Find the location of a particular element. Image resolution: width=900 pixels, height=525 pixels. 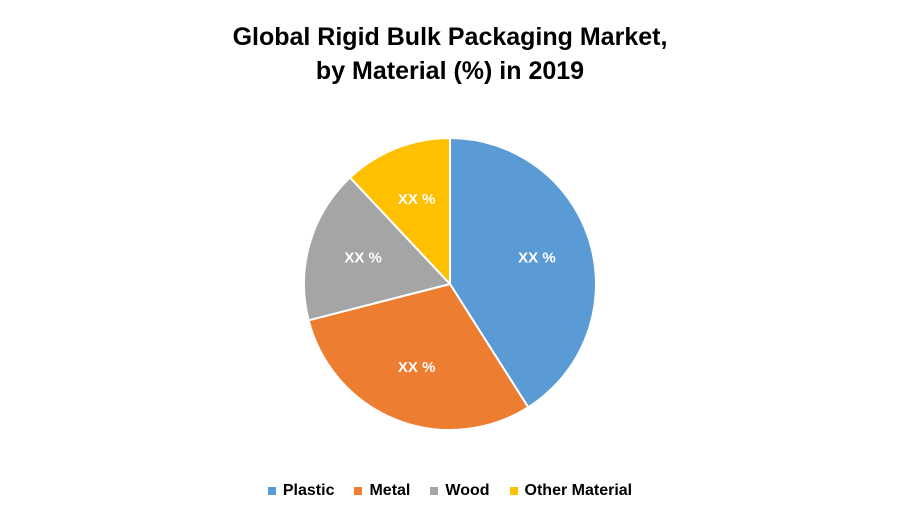

pie-slice-wood is located at coordinates (377, 249).